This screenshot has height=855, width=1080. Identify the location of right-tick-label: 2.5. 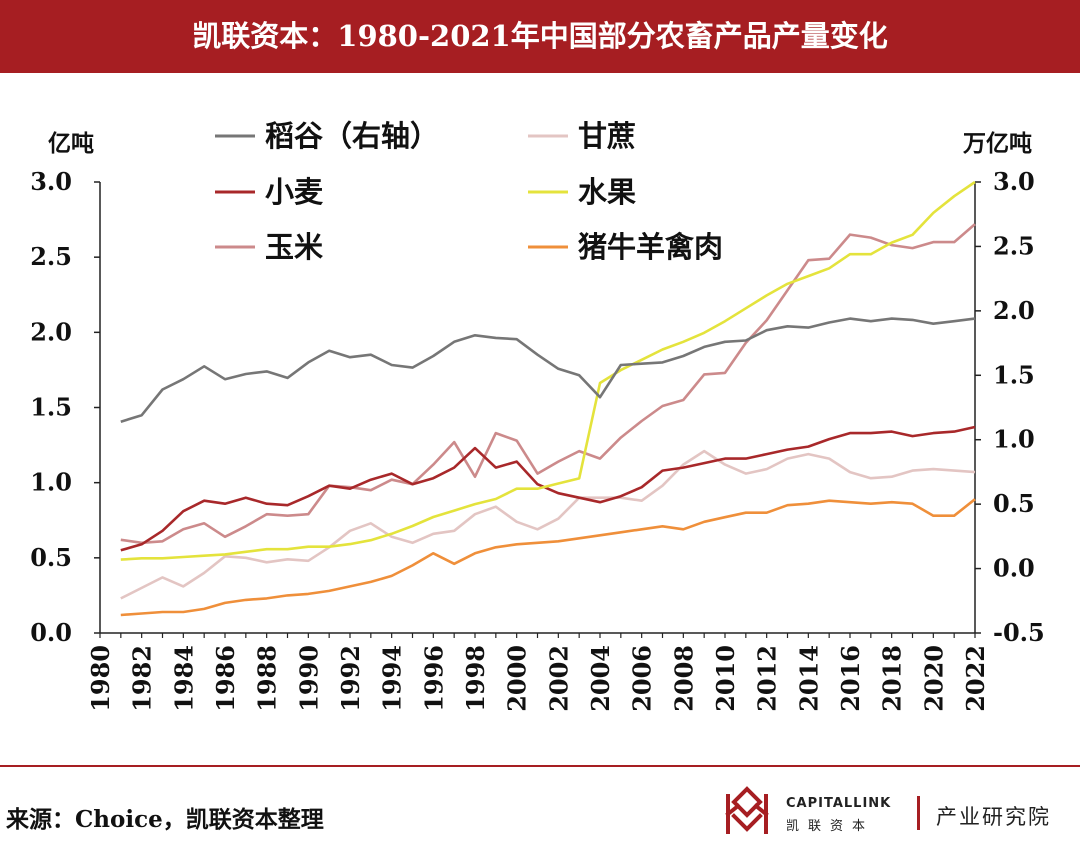
(1014, 245).